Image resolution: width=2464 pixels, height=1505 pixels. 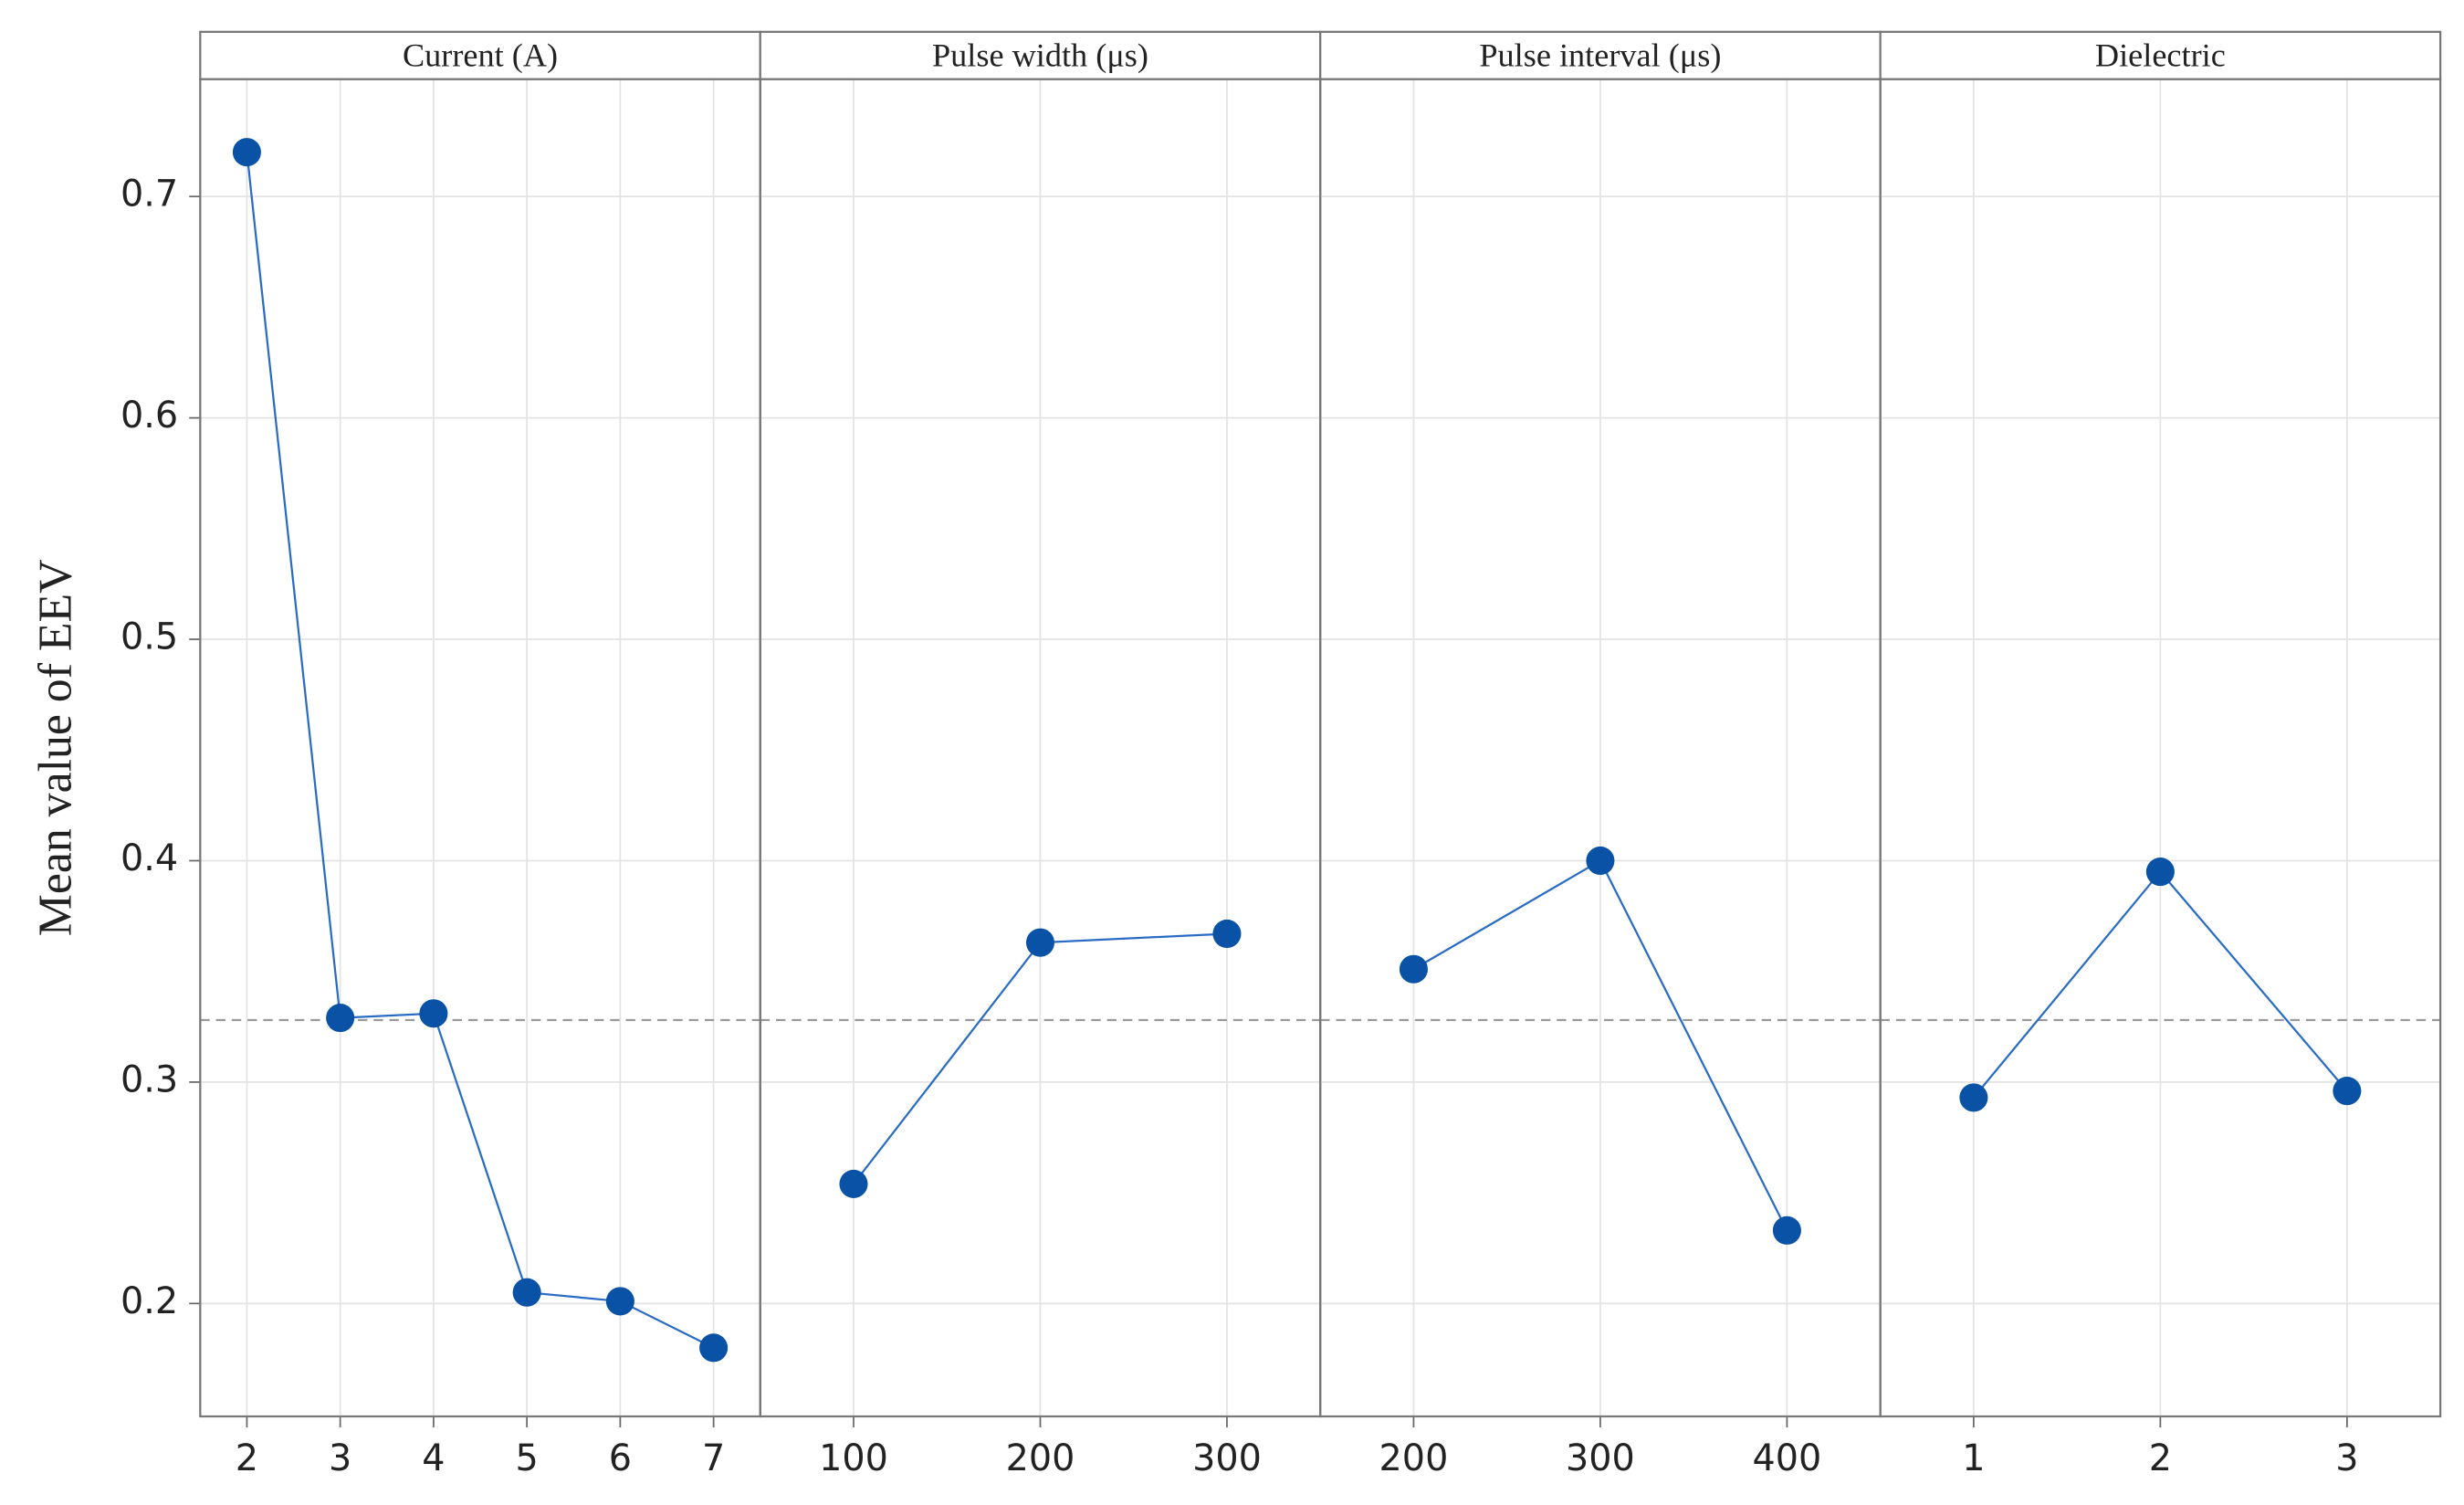 I want to click on y-tick-label: 0.5, so click(x=150, y=637).